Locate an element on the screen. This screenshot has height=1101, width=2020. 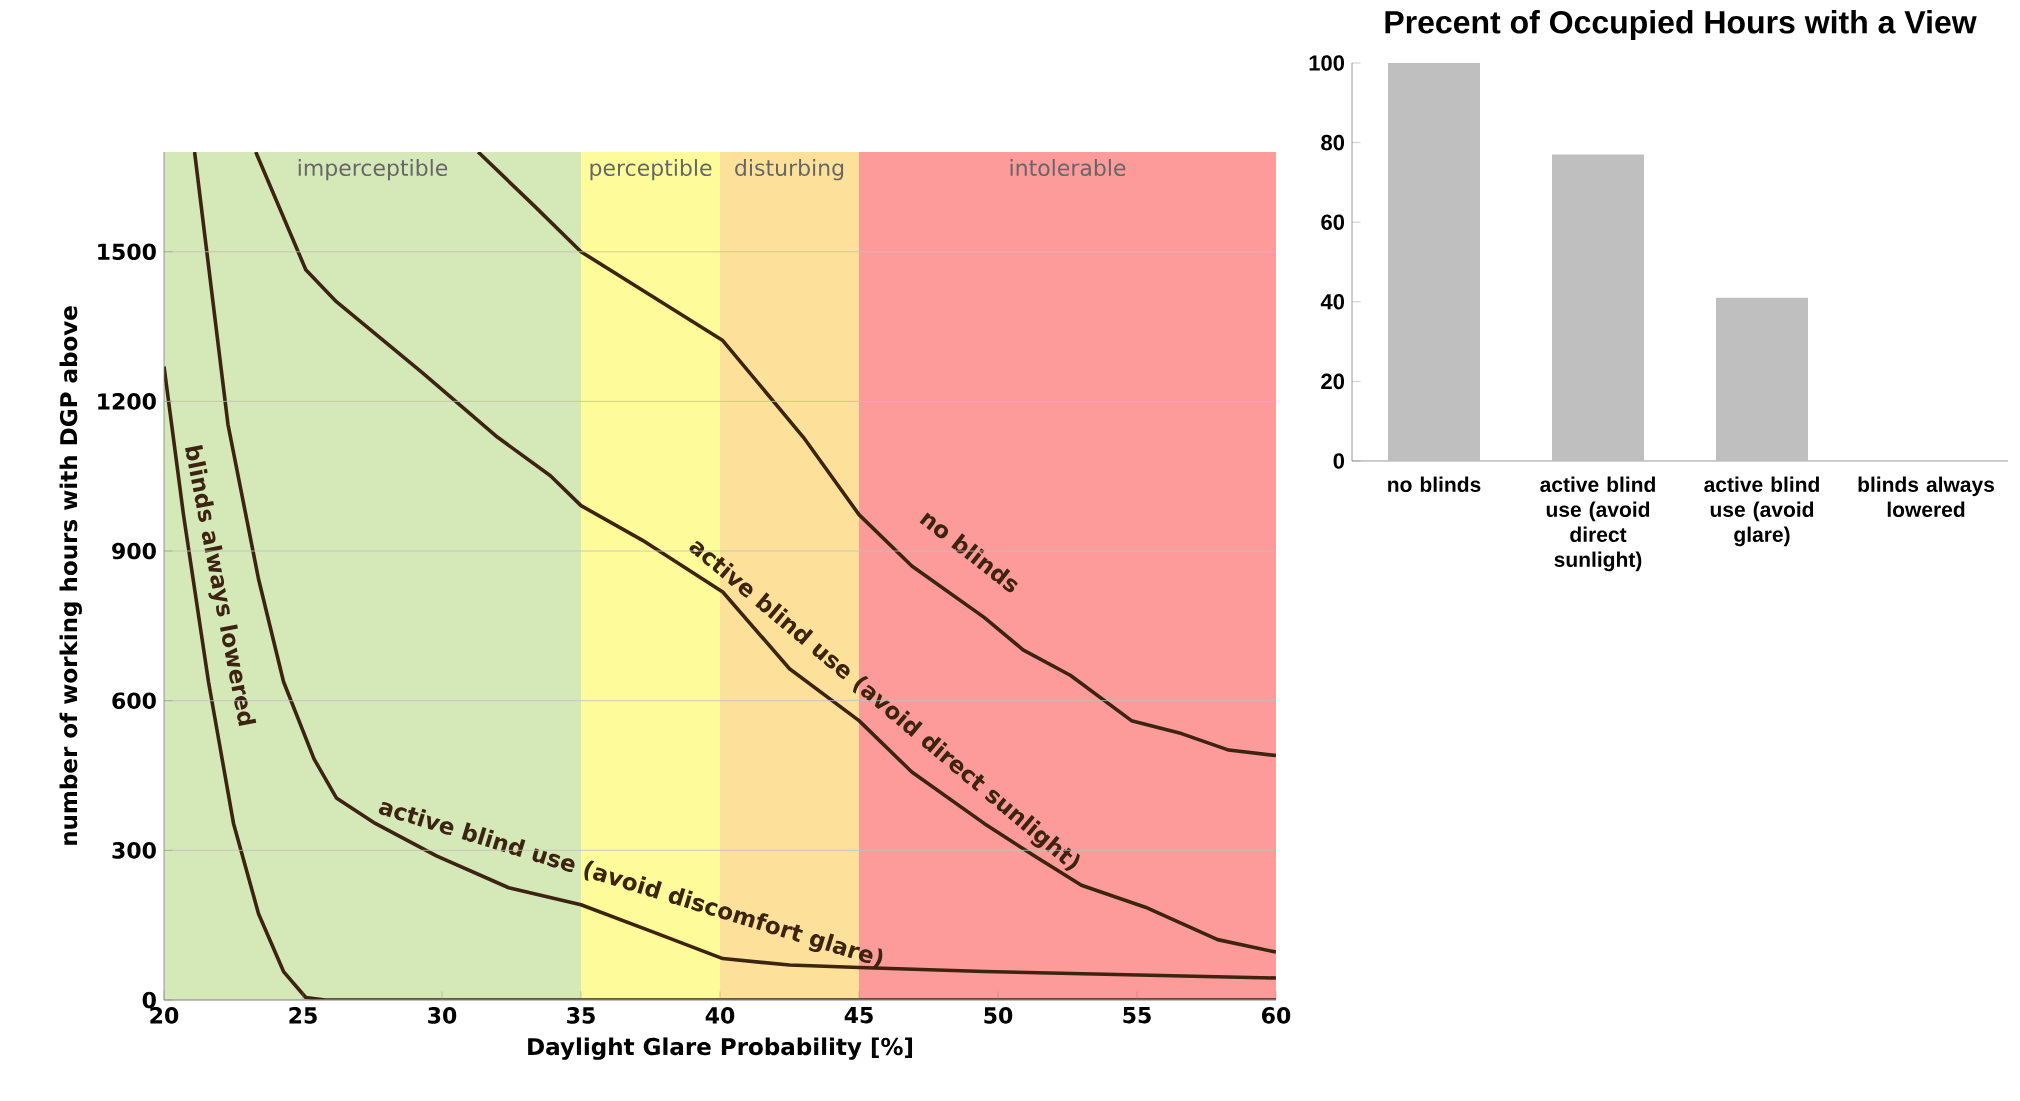
y-tick-label: 600 is located at coordinates (134, 701).